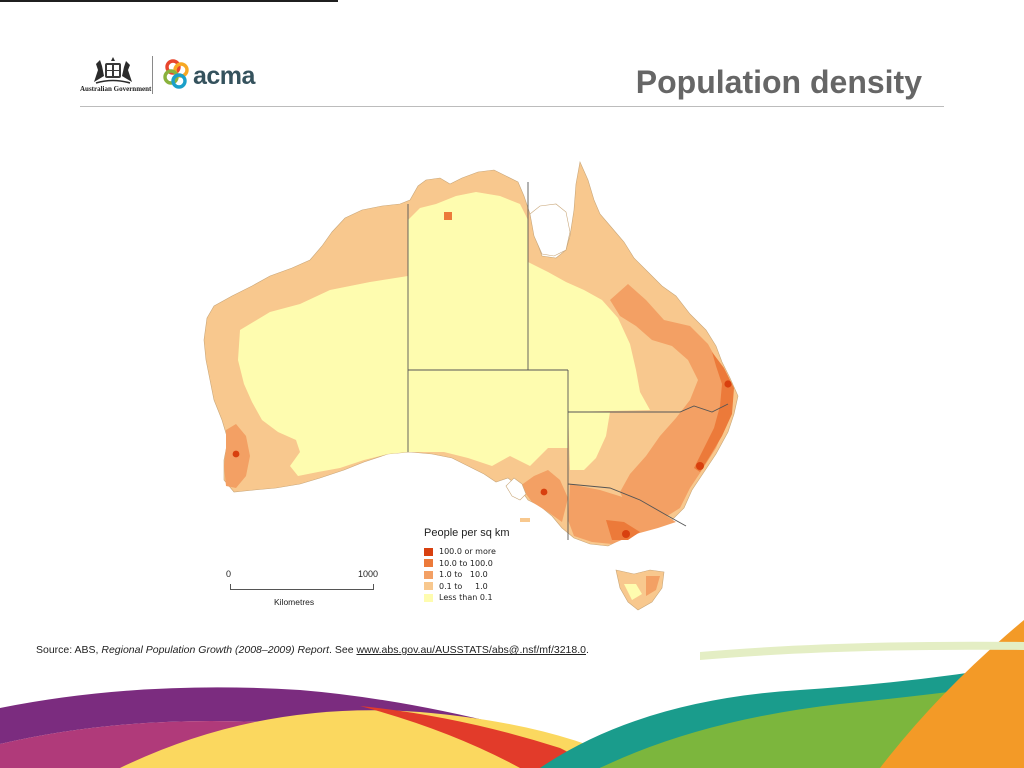 This screenshot has height=768, width=1024. Describe the element at coordinates (544, 492) in the screenshot. I see `city-adelaide` at that location.